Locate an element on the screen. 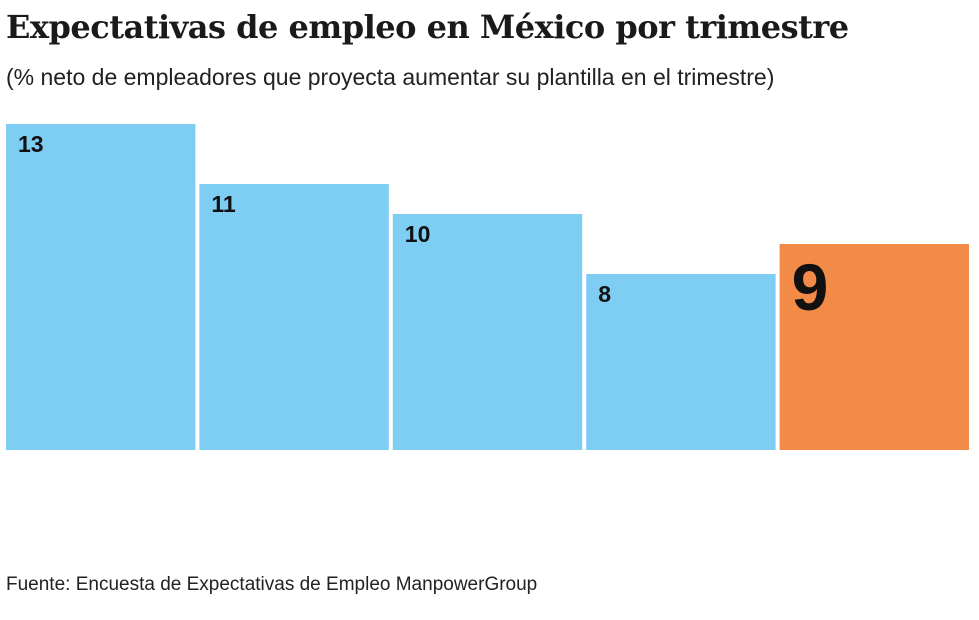 This screenshot has width=979, height=620. bar-III-2019 is located at coordinates (487, 332).